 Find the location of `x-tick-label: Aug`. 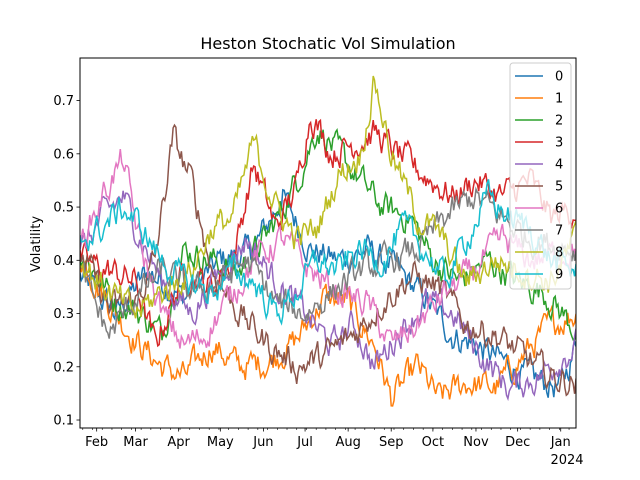

x-tick-label: Aug is located at coordinates (347, 442).